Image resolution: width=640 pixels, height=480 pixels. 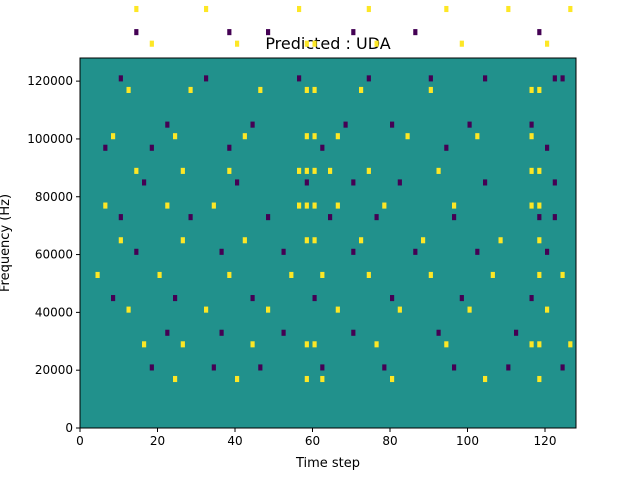 I want to click on x-axis-label: Time step, so click(x=327, y=463).